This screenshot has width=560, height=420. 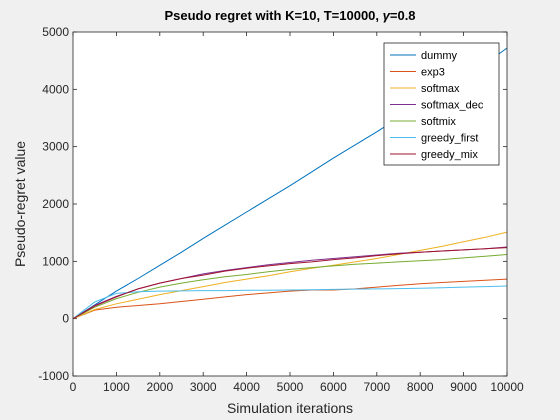 I want to click on x-tick-label: 7000, so click(x=376, y=387).